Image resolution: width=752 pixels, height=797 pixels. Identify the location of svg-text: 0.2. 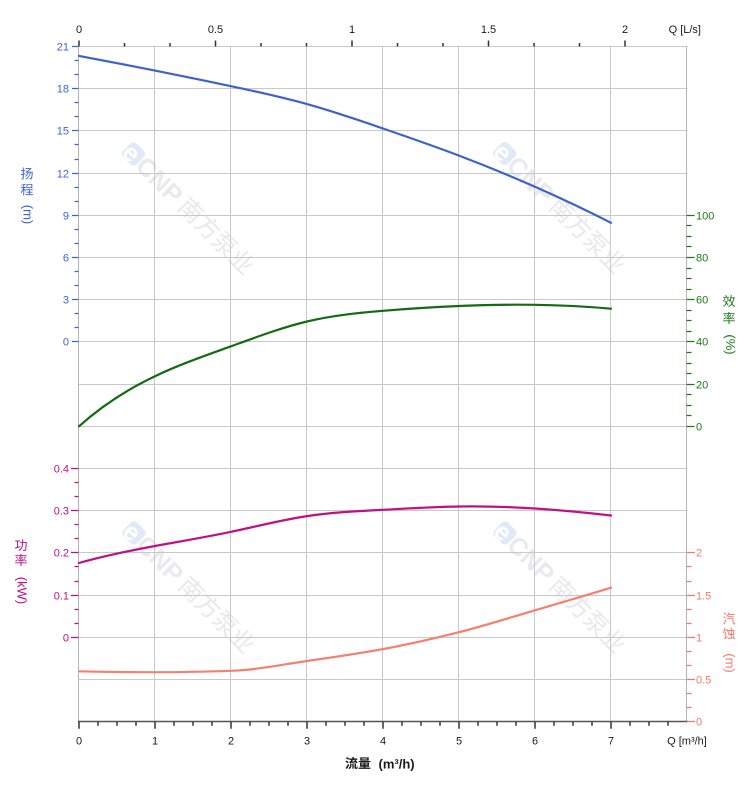
(61, 554).